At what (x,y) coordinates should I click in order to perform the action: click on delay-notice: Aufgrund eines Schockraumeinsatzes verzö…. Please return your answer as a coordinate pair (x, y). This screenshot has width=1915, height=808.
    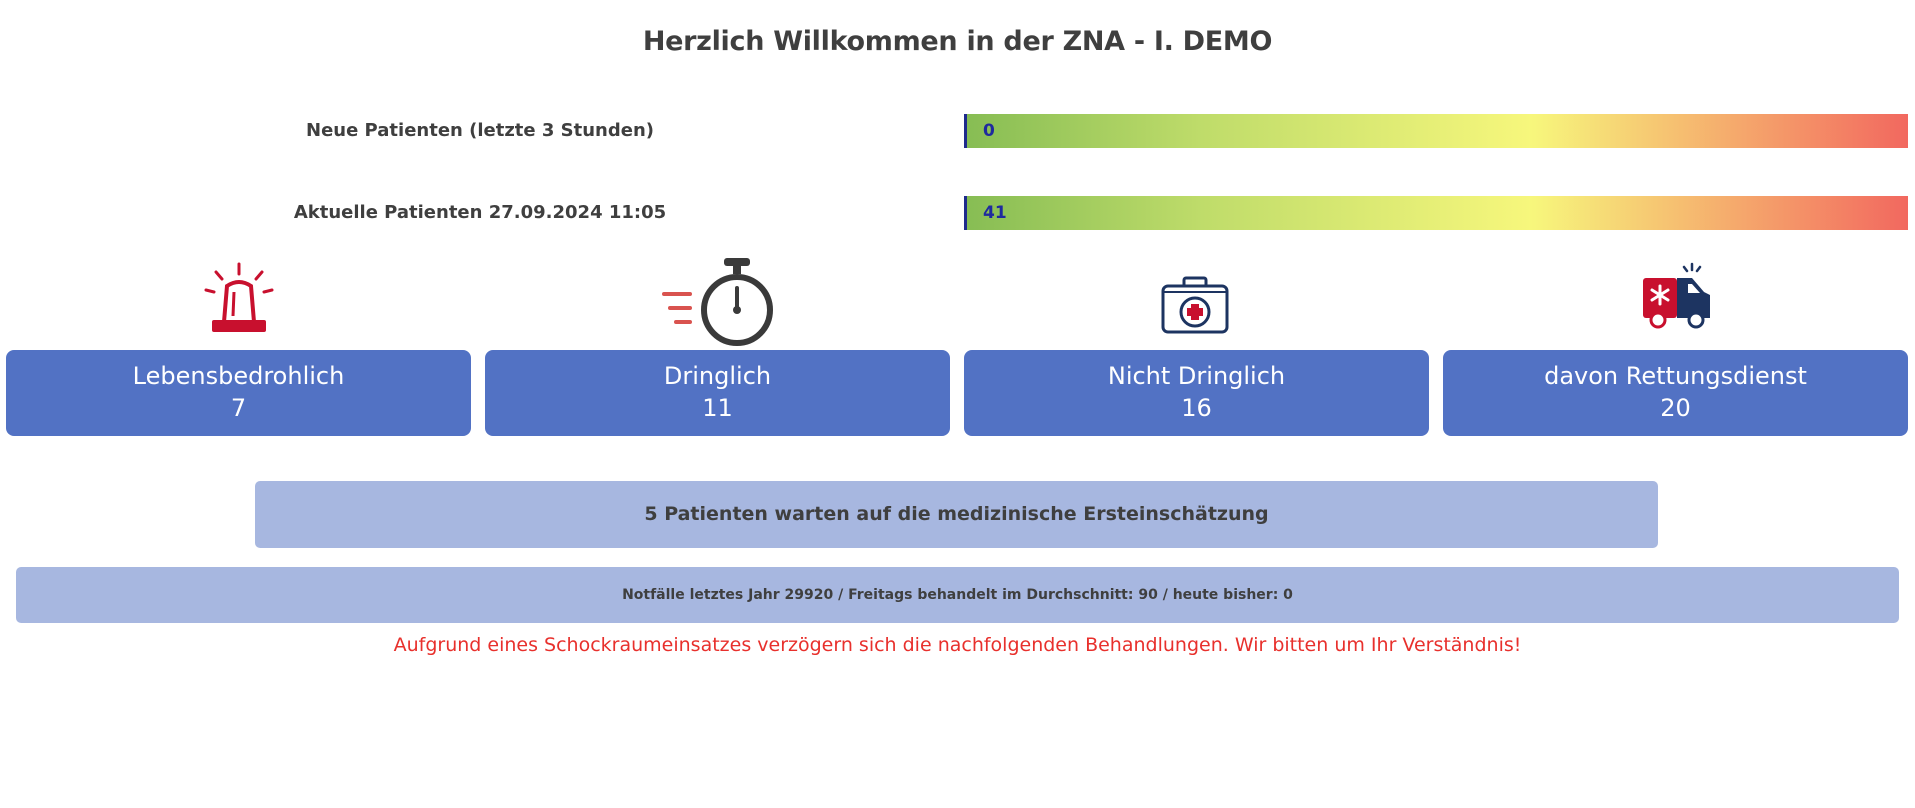
    Looking at the image, I should click on (957, 645).